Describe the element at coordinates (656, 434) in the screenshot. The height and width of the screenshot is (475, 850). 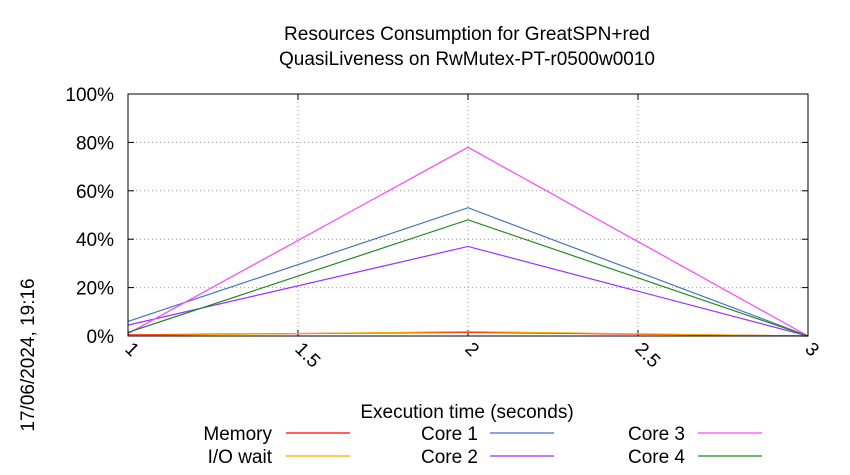
I see `legend-label-core-3: Core 3` at that location.